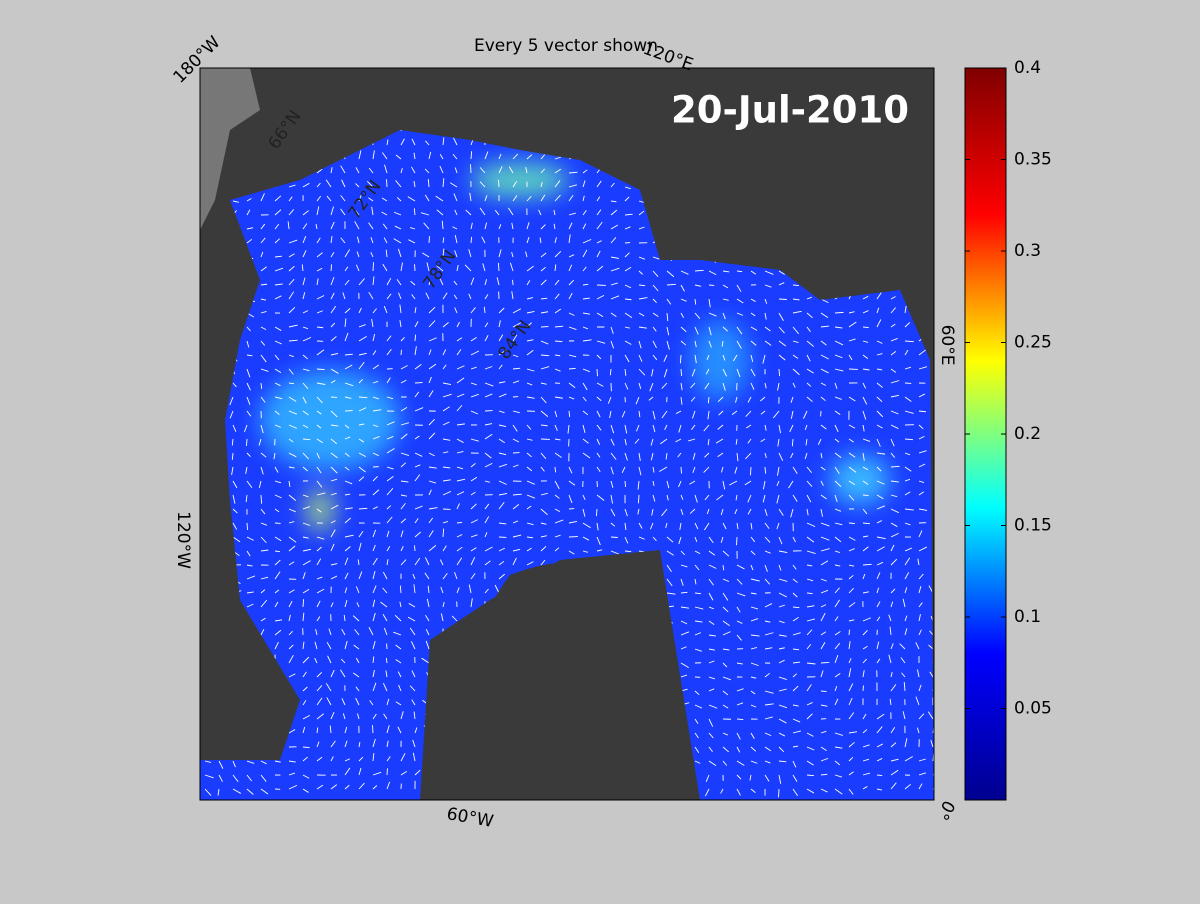  I want to click on lon-label: 0°, so click(945, 810).